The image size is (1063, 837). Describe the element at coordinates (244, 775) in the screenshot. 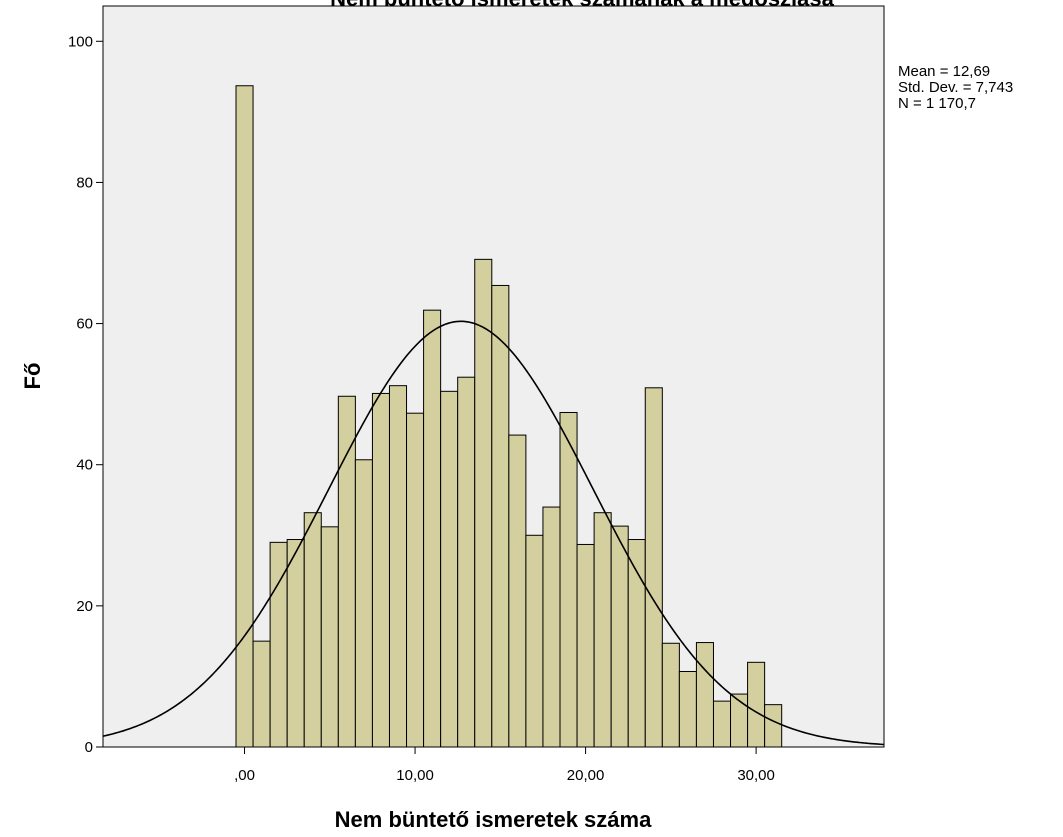

I see `x-tick-label: ,00` at that location.